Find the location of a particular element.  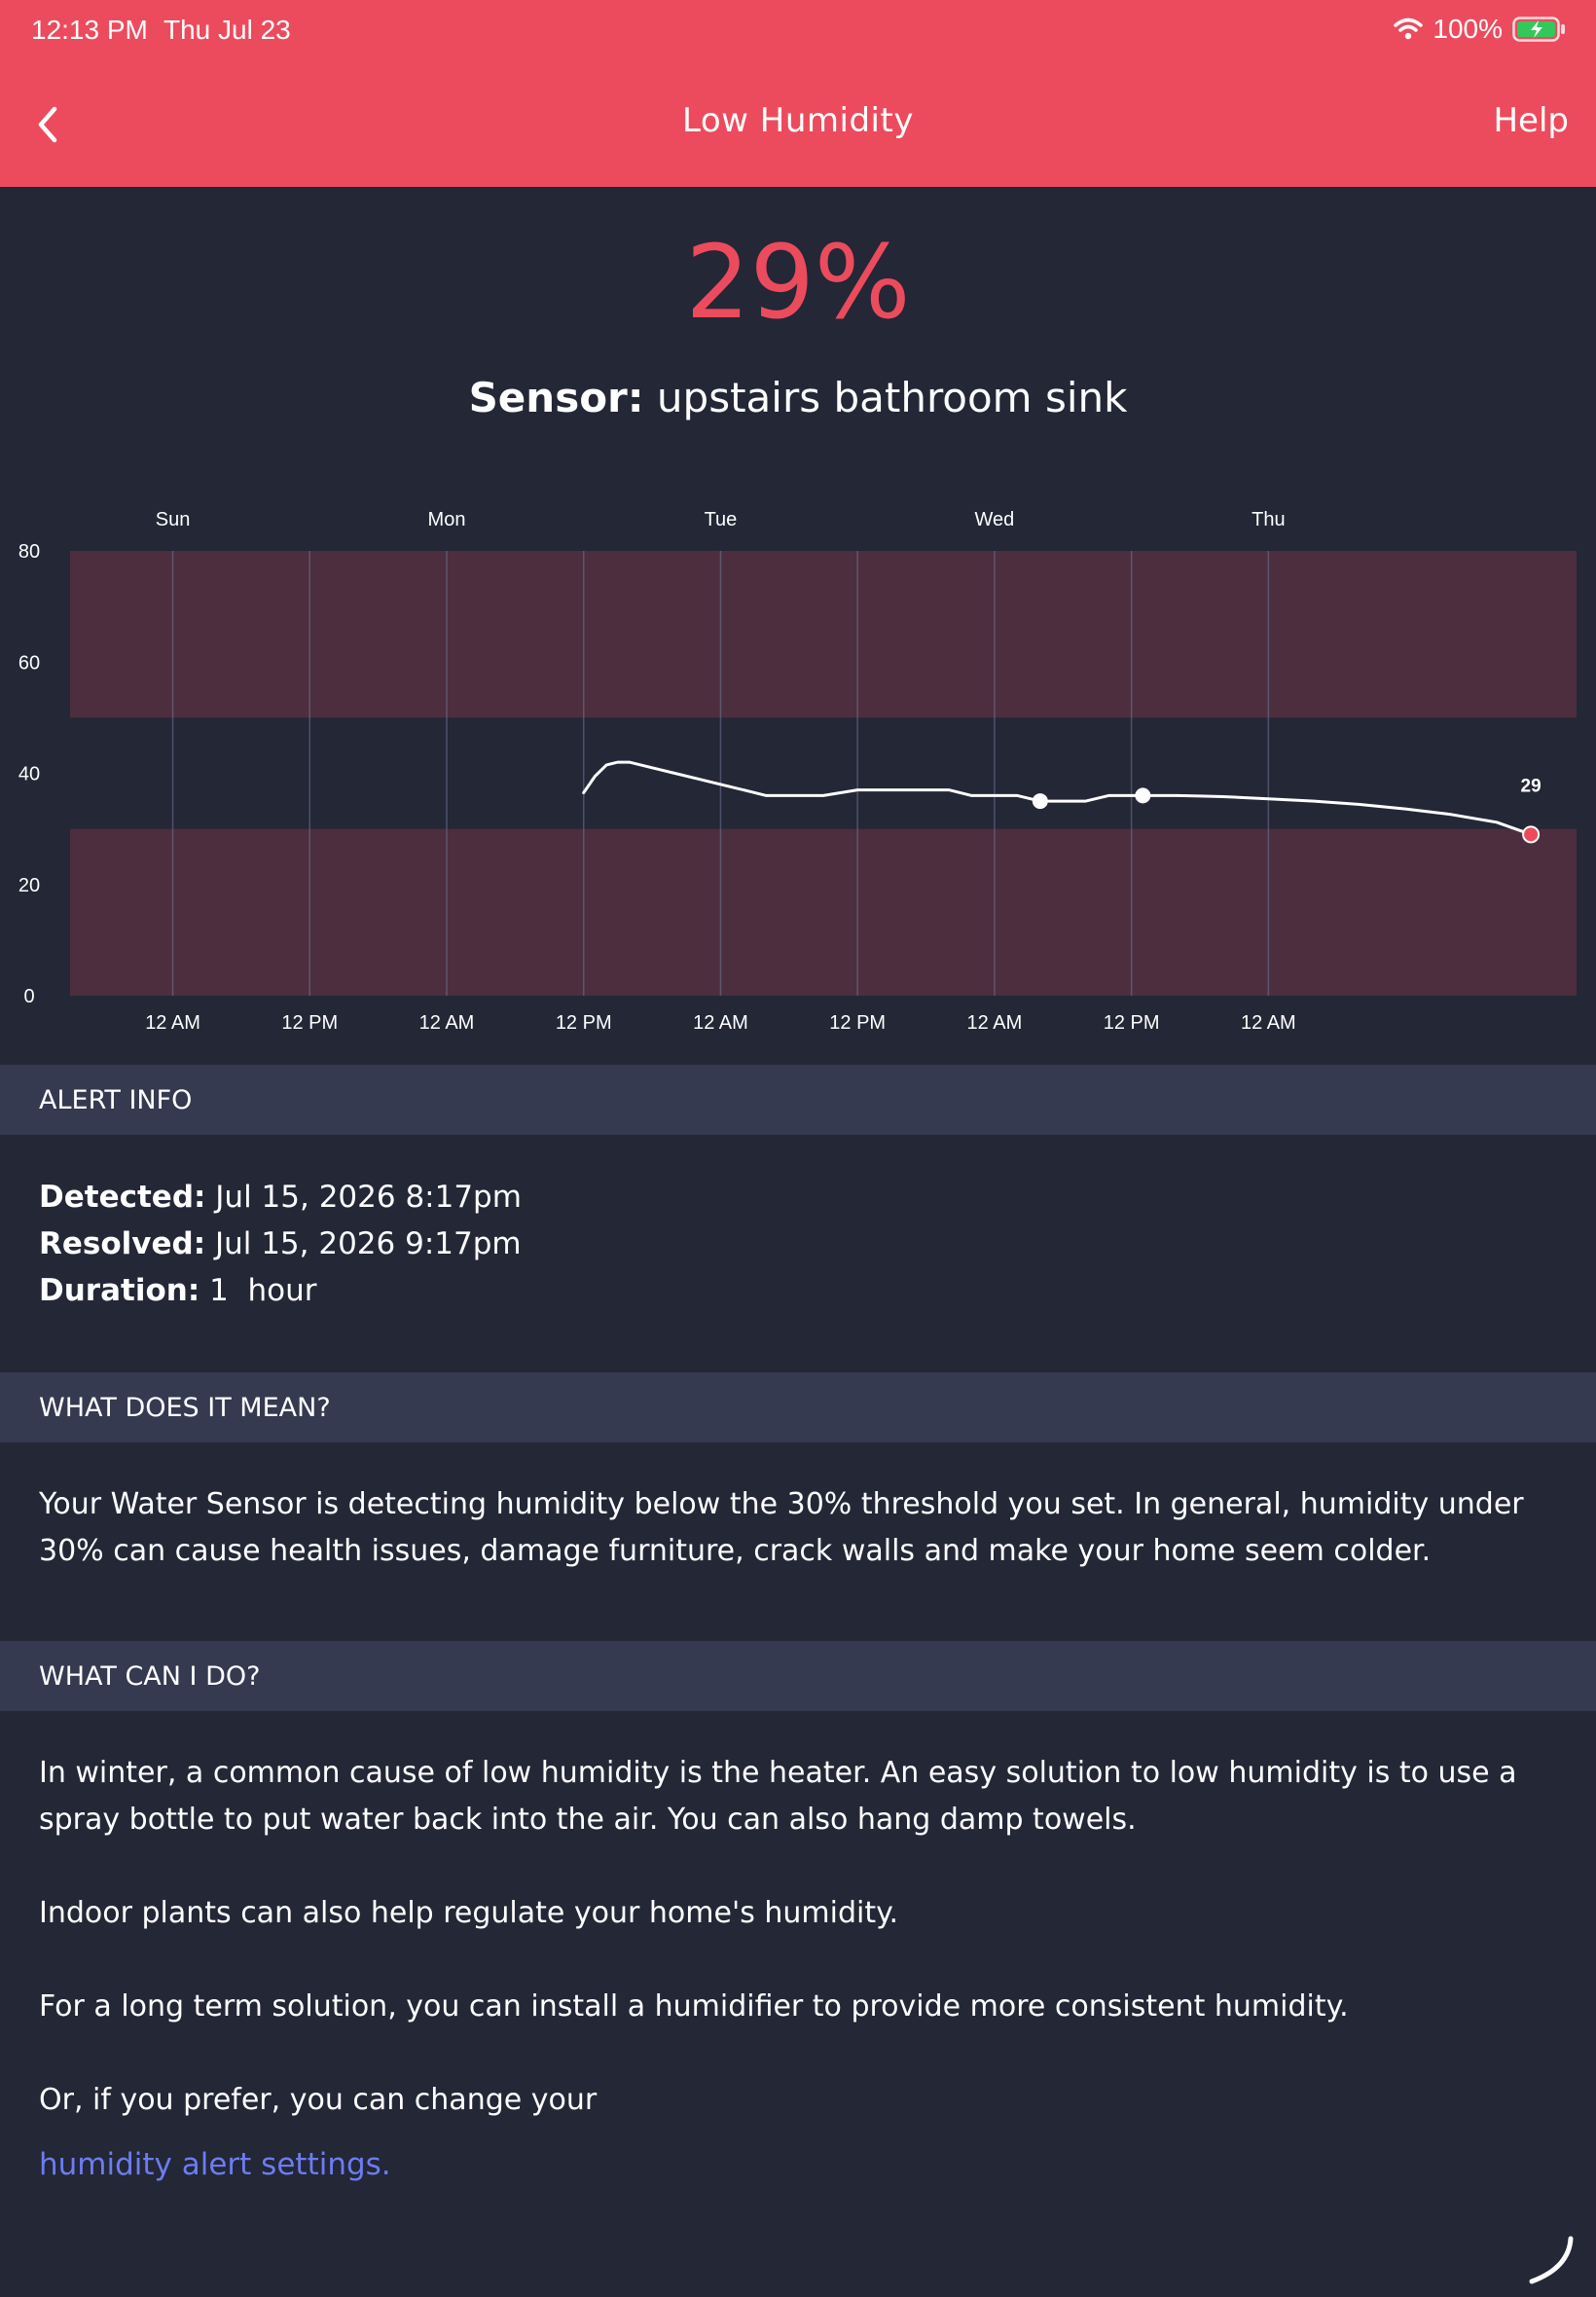

day-label: Thu is located at coordinates (1268, 519).